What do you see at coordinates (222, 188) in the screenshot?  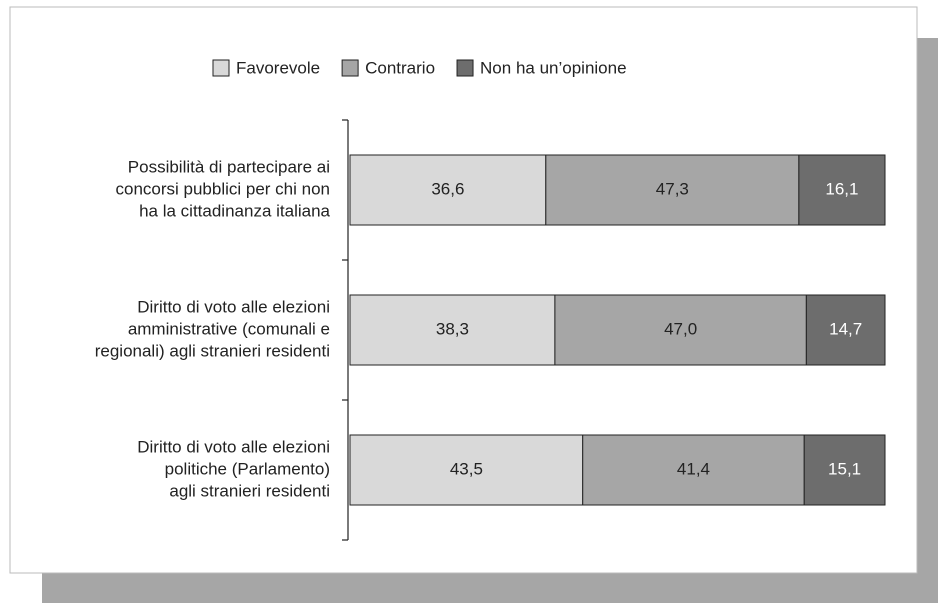 I see `y-tick-label: concorsi pubblici per chi non` at bounding box center [222, 188].